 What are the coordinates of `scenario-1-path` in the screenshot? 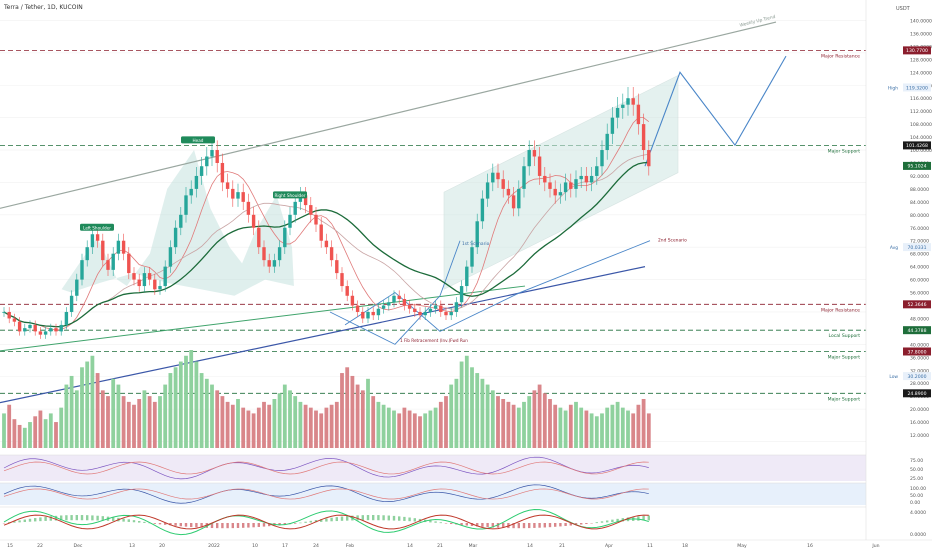 It's located at (715, 111).